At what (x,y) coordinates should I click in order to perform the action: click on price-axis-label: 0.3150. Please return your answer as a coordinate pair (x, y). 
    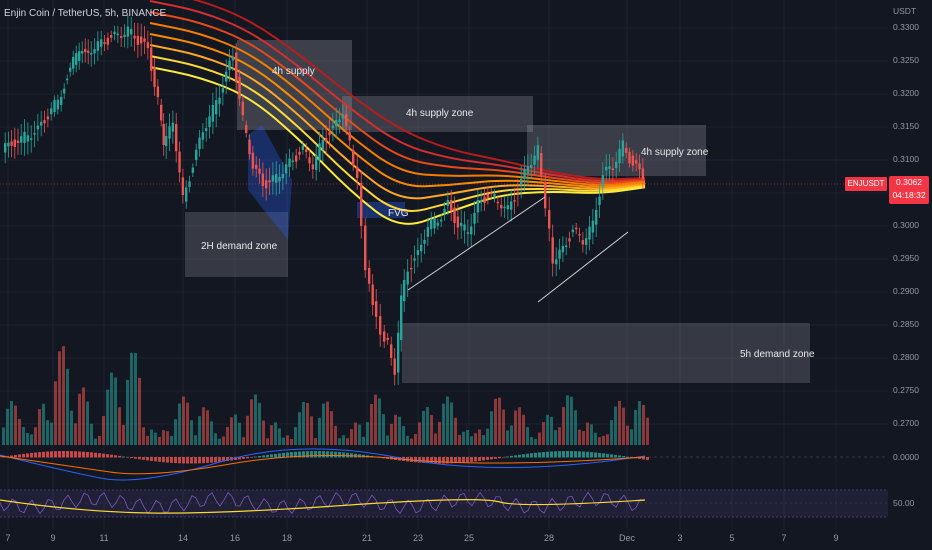
    Looking at the image, I should click on (906, 126).